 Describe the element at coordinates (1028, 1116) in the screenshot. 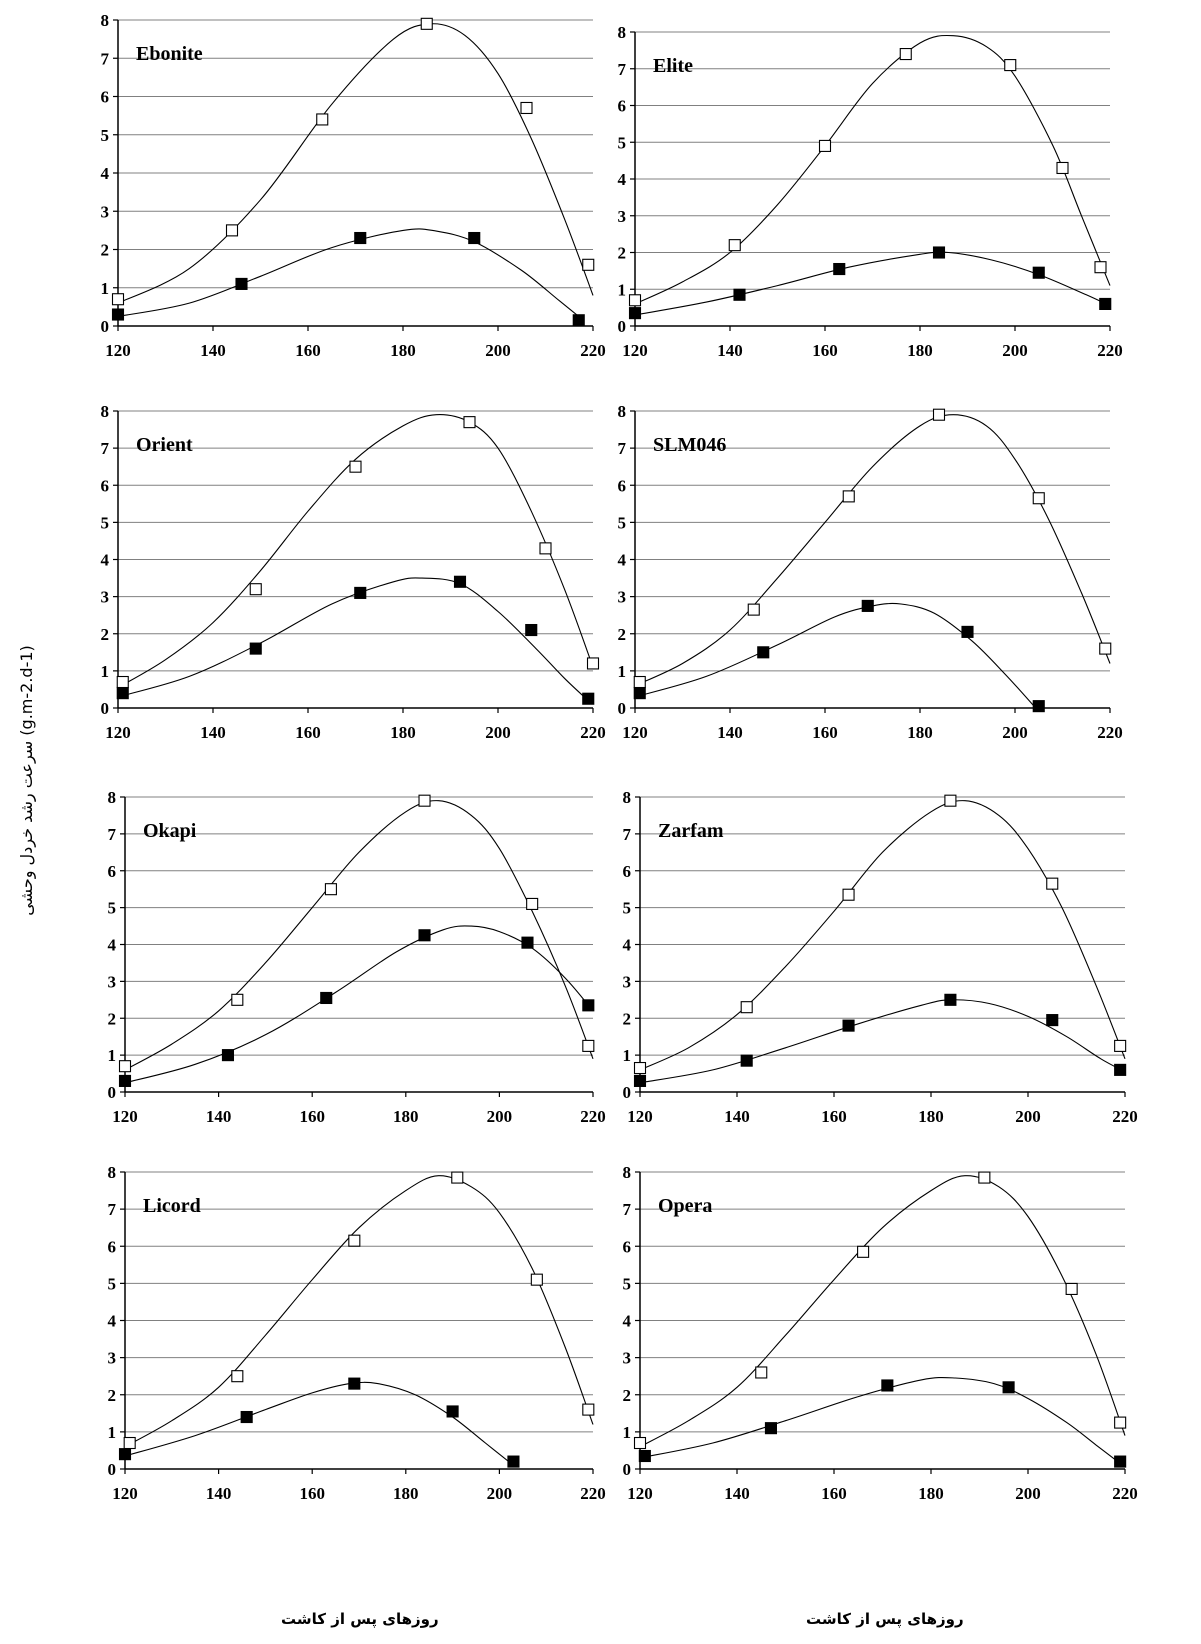

I see `x-tick-label: 200` at that location.